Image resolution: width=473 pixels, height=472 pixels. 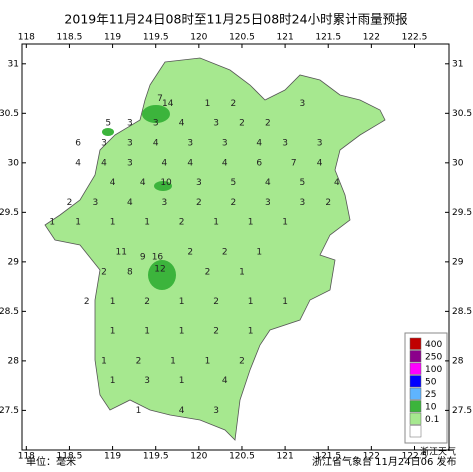 What do you see at coordinates (432, 420) in the screenshot?
I see `legend-label: 0.1` at bounding box center [432, 420].